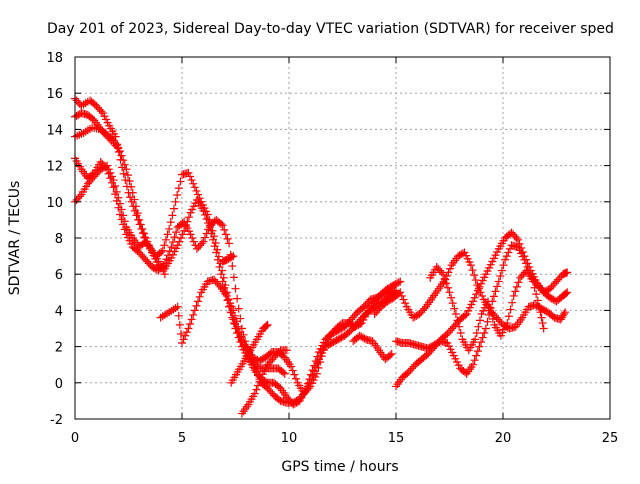 This screenshot has height=484, width=640. Describe the element at coordinates (289, 438) in the screenshot. I see `x-tick-label: 10` at that location.